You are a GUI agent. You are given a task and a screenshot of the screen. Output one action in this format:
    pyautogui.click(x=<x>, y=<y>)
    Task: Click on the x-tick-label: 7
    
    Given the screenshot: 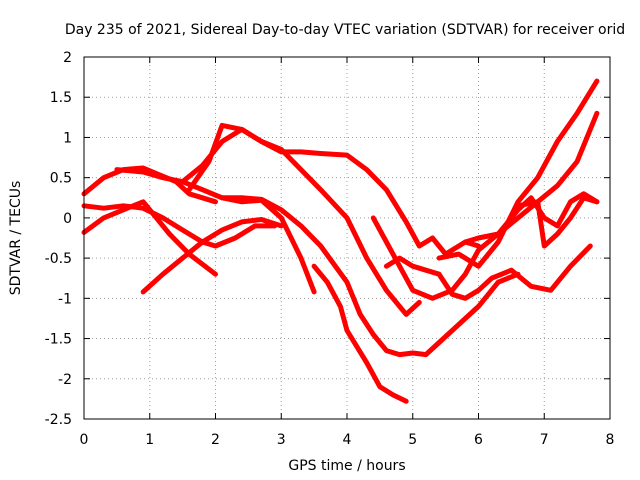 What is the action you would take?
    pyautogui.click(x=544, y=440)
    